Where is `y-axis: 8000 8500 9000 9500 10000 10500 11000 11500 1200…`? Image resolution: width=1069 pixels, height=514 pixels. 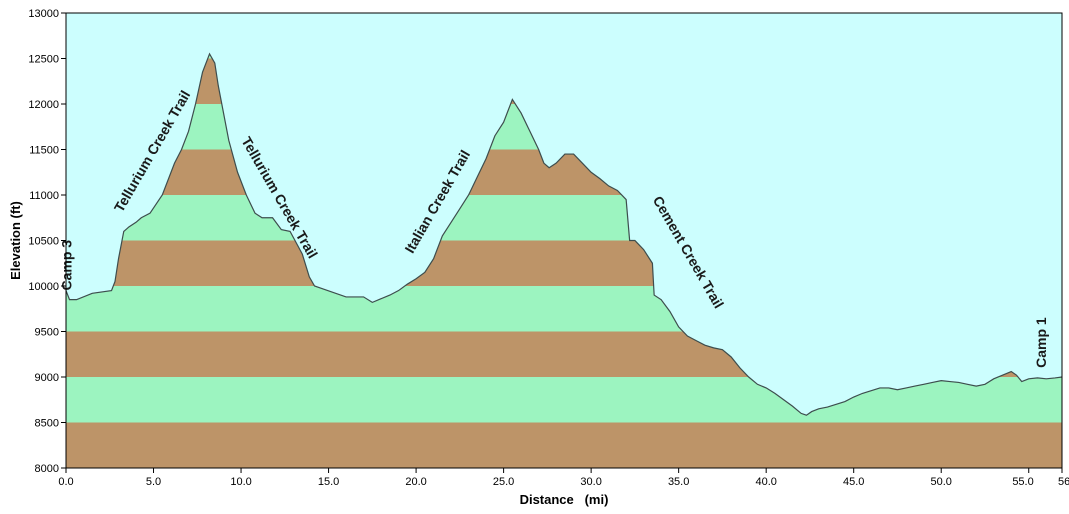 y-axis: 8000 8500 9000 9500 10000 10500 11000 11500 1200… is located at coordinates (47, 241).